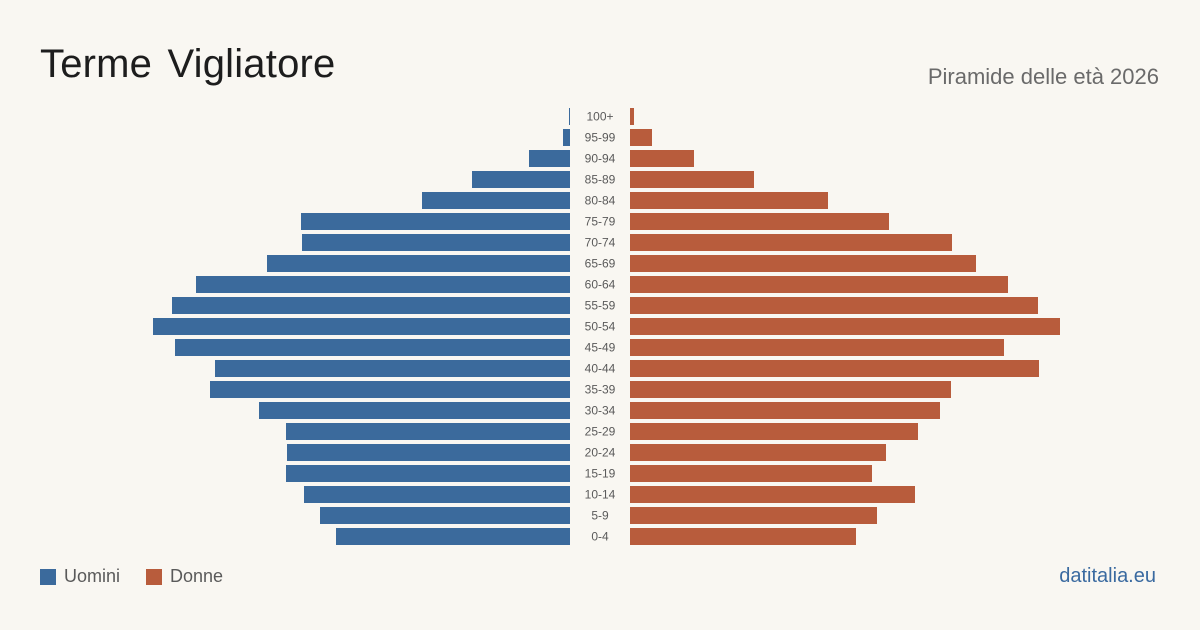 This screenshot has height=630, width=1200. I want to click on bar-men-100+, so click(569, 116).